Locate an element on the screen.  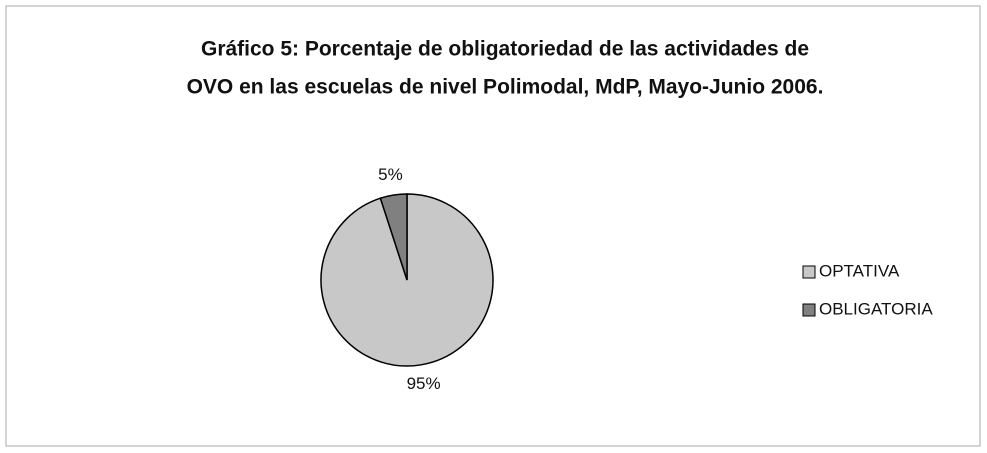
data-label: 95% is located at coordinates (424, 383).